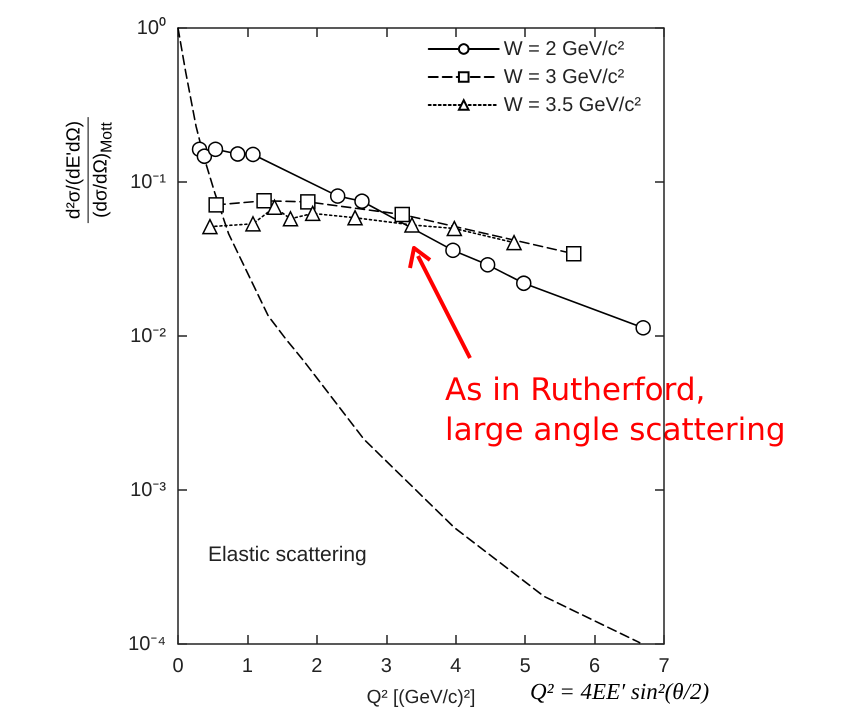 This screenshot has height=722, width=867. I want to click on legend-label: W = 3.5 GeV/c², so click(573, 105).